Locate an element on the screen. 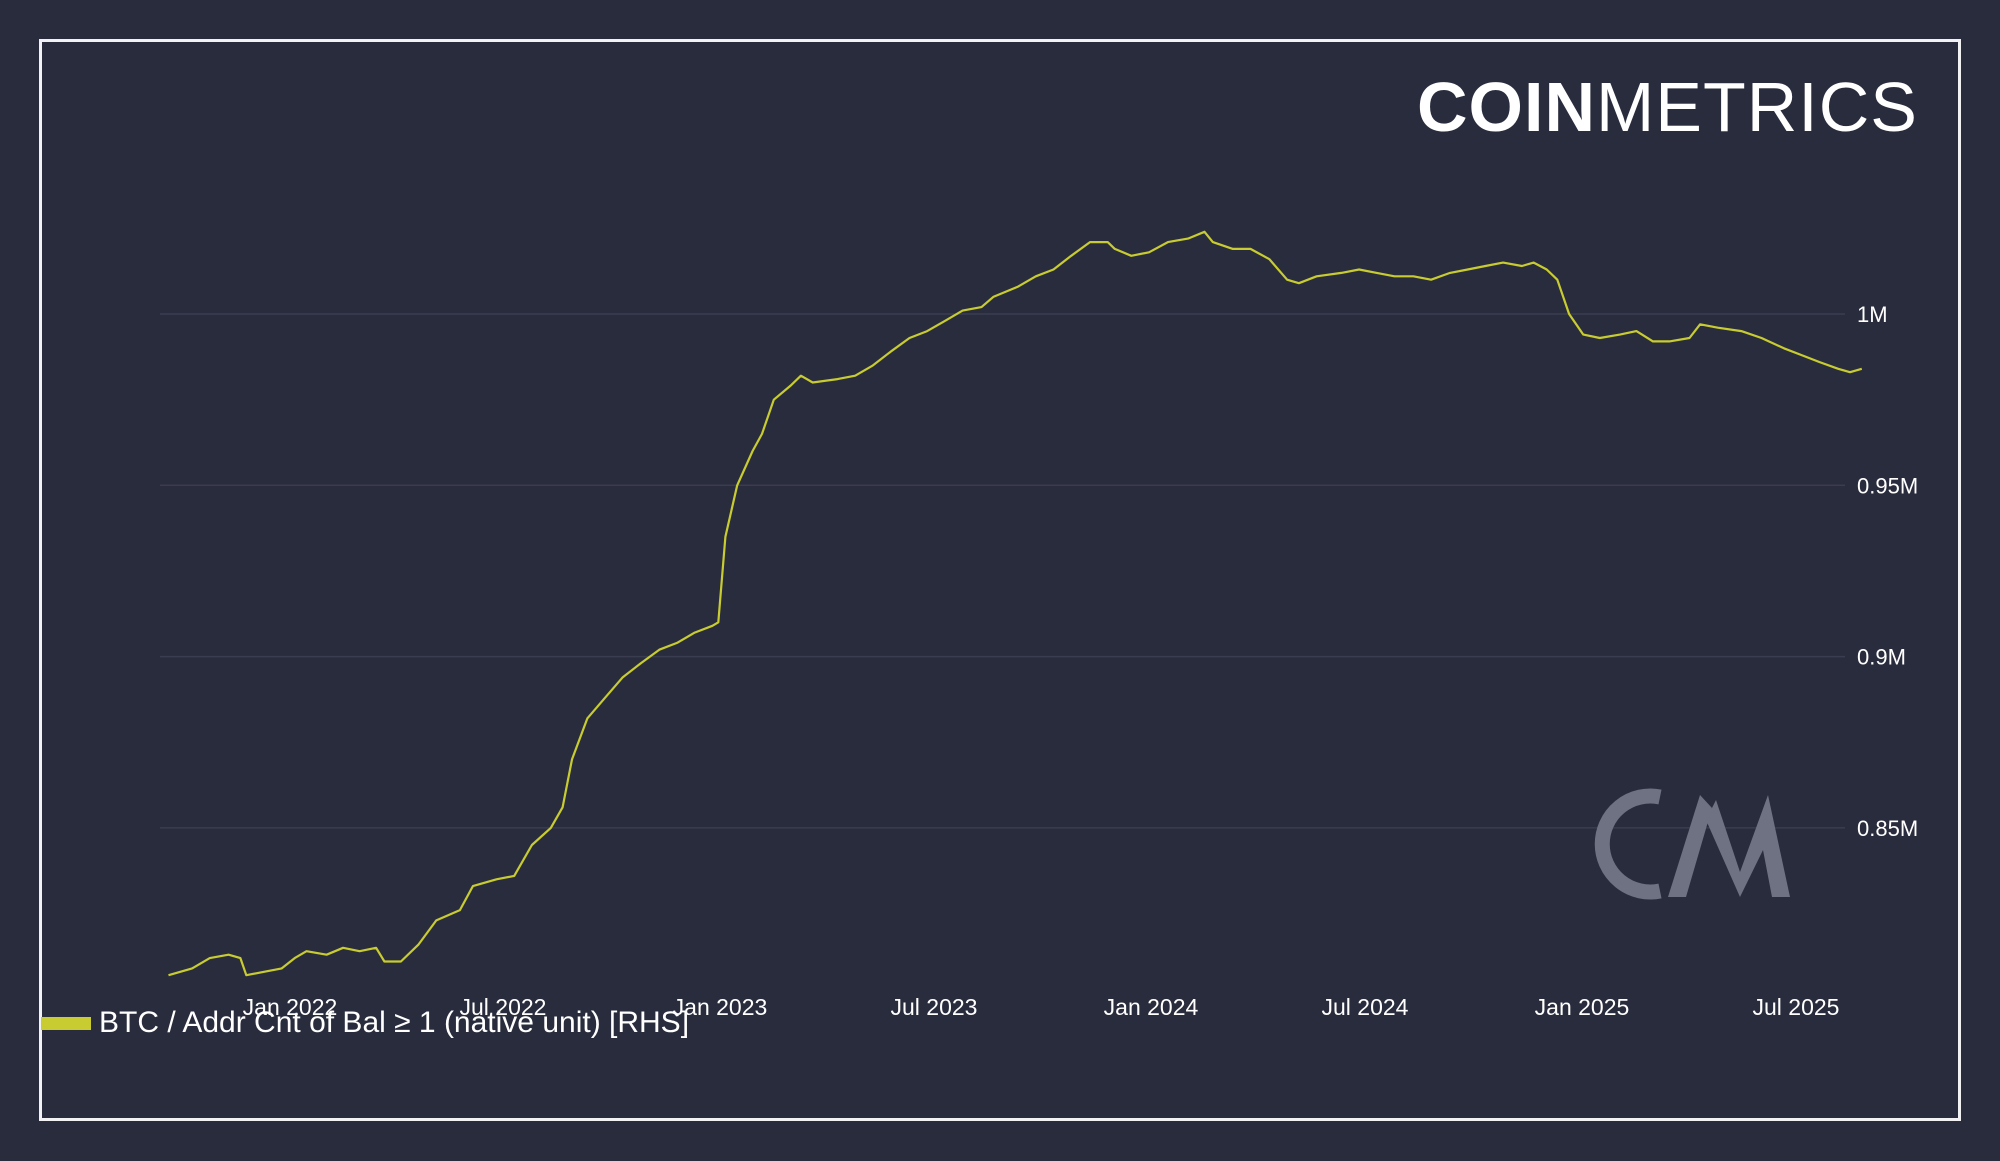 The height and width of the screenshot is (1161, 2000). x-tick-label: Jul 2022 is located at coordinates (503, 1007).